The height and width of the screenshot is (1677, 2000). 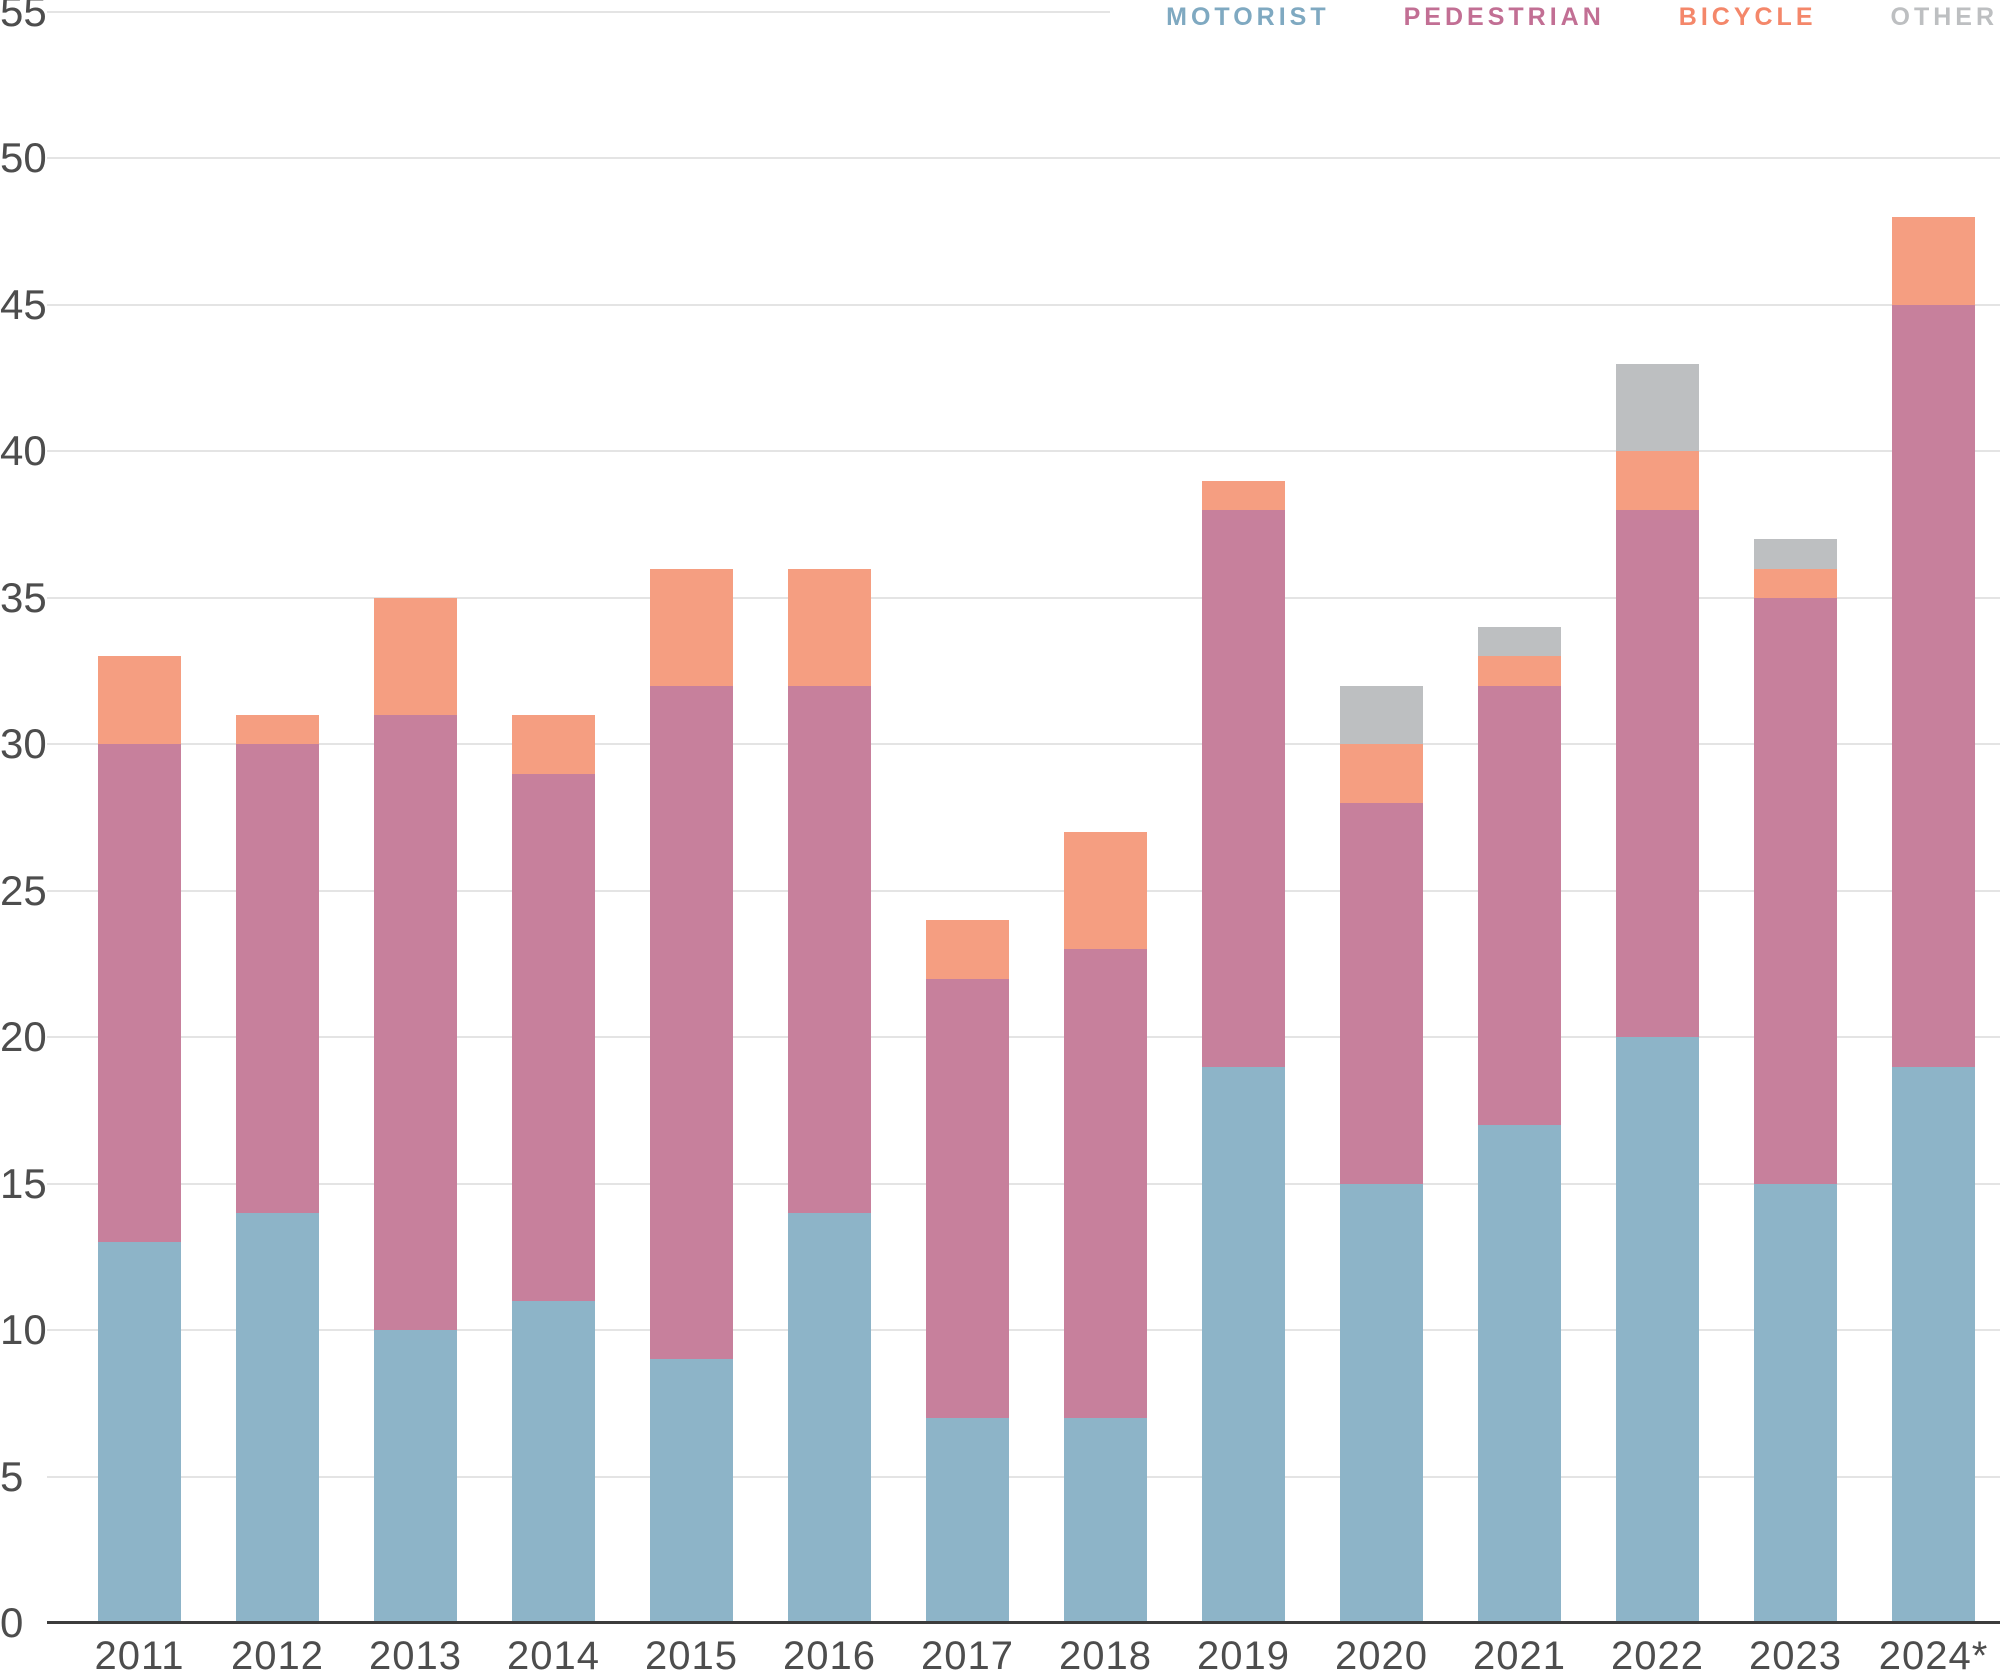 What do you see at coordinates (1243, 495) in the screenshot?
I see `bar-2019-bicycle-segment` at bounding box center [1243, 495].